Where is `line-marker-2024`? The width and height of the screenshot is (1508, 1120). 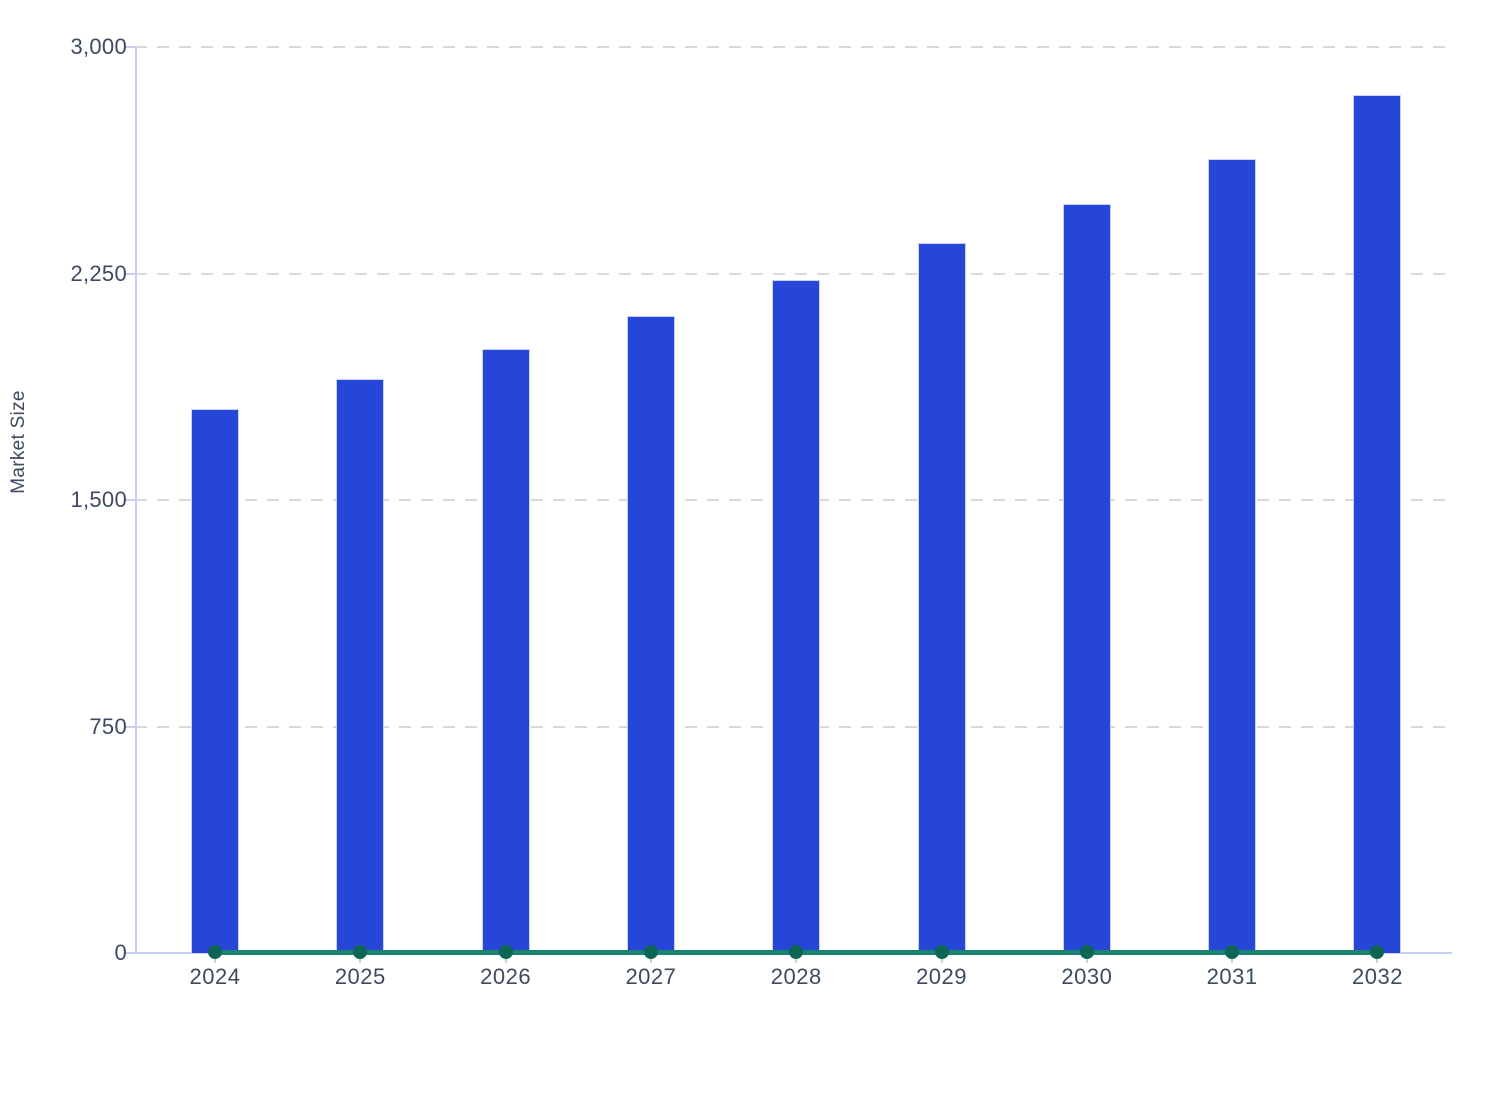 line-marker-2024 is located at coordinates (215, 952).